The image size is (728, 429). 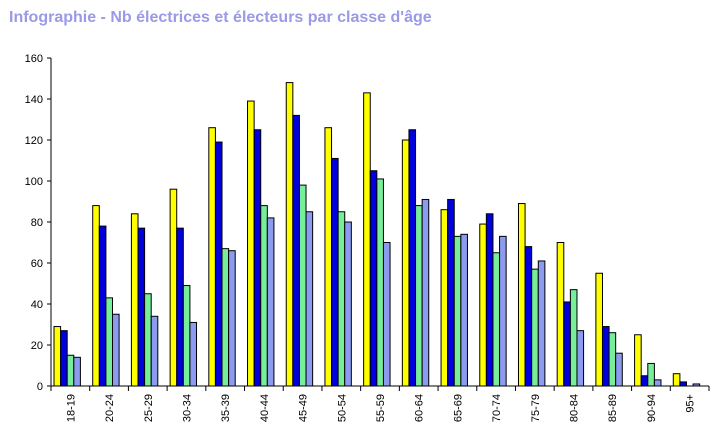 What do you see at coordinates (412, 258) in the screenshot?
I see `bar-60-64-s2` at bounding box center [412, 258].